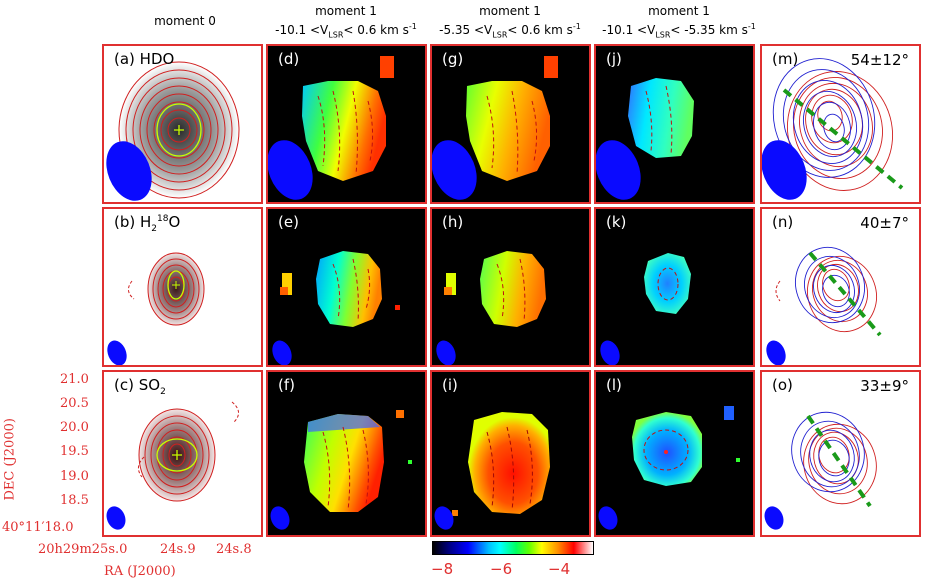 The height and width of the screenshot is (583, 926). Describe the element at coordinates (495, 128) in the screenshot. I see `panel-g-velocity-map` at that location.